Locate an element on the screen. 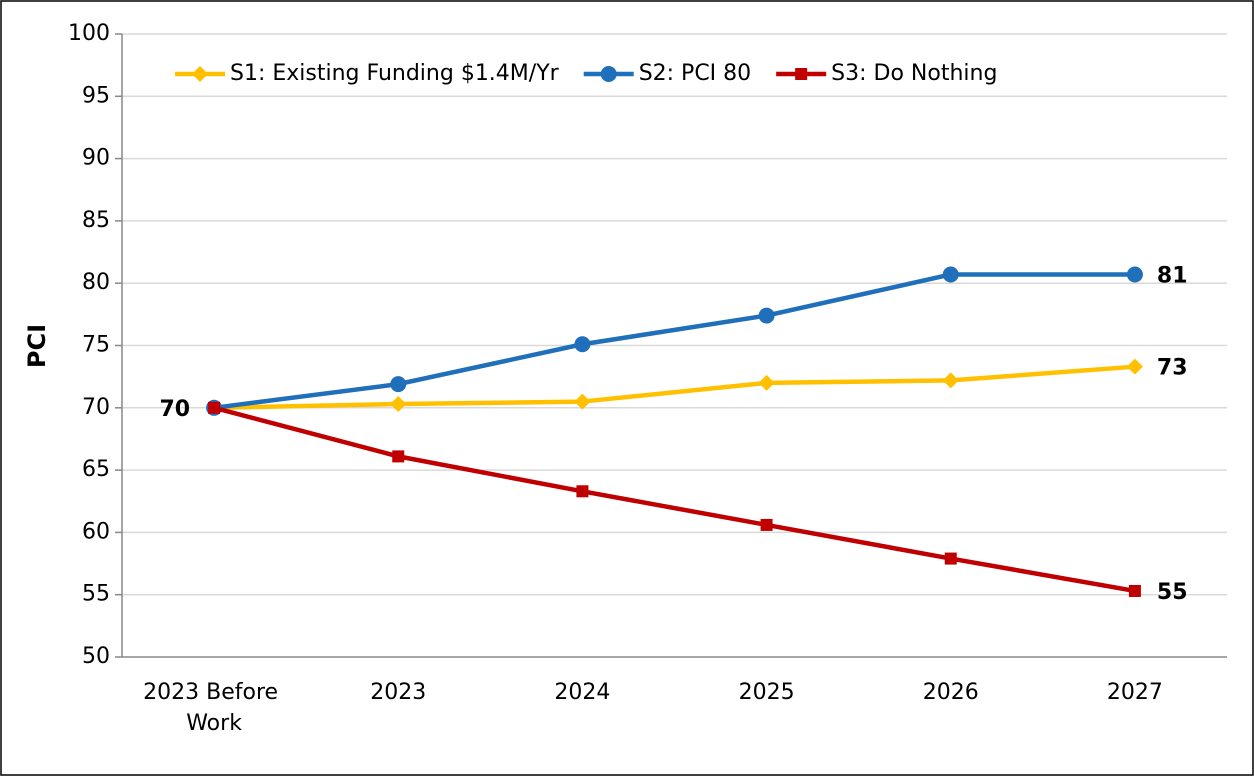  data-label: 81 is located at coordinates (1172, 275).